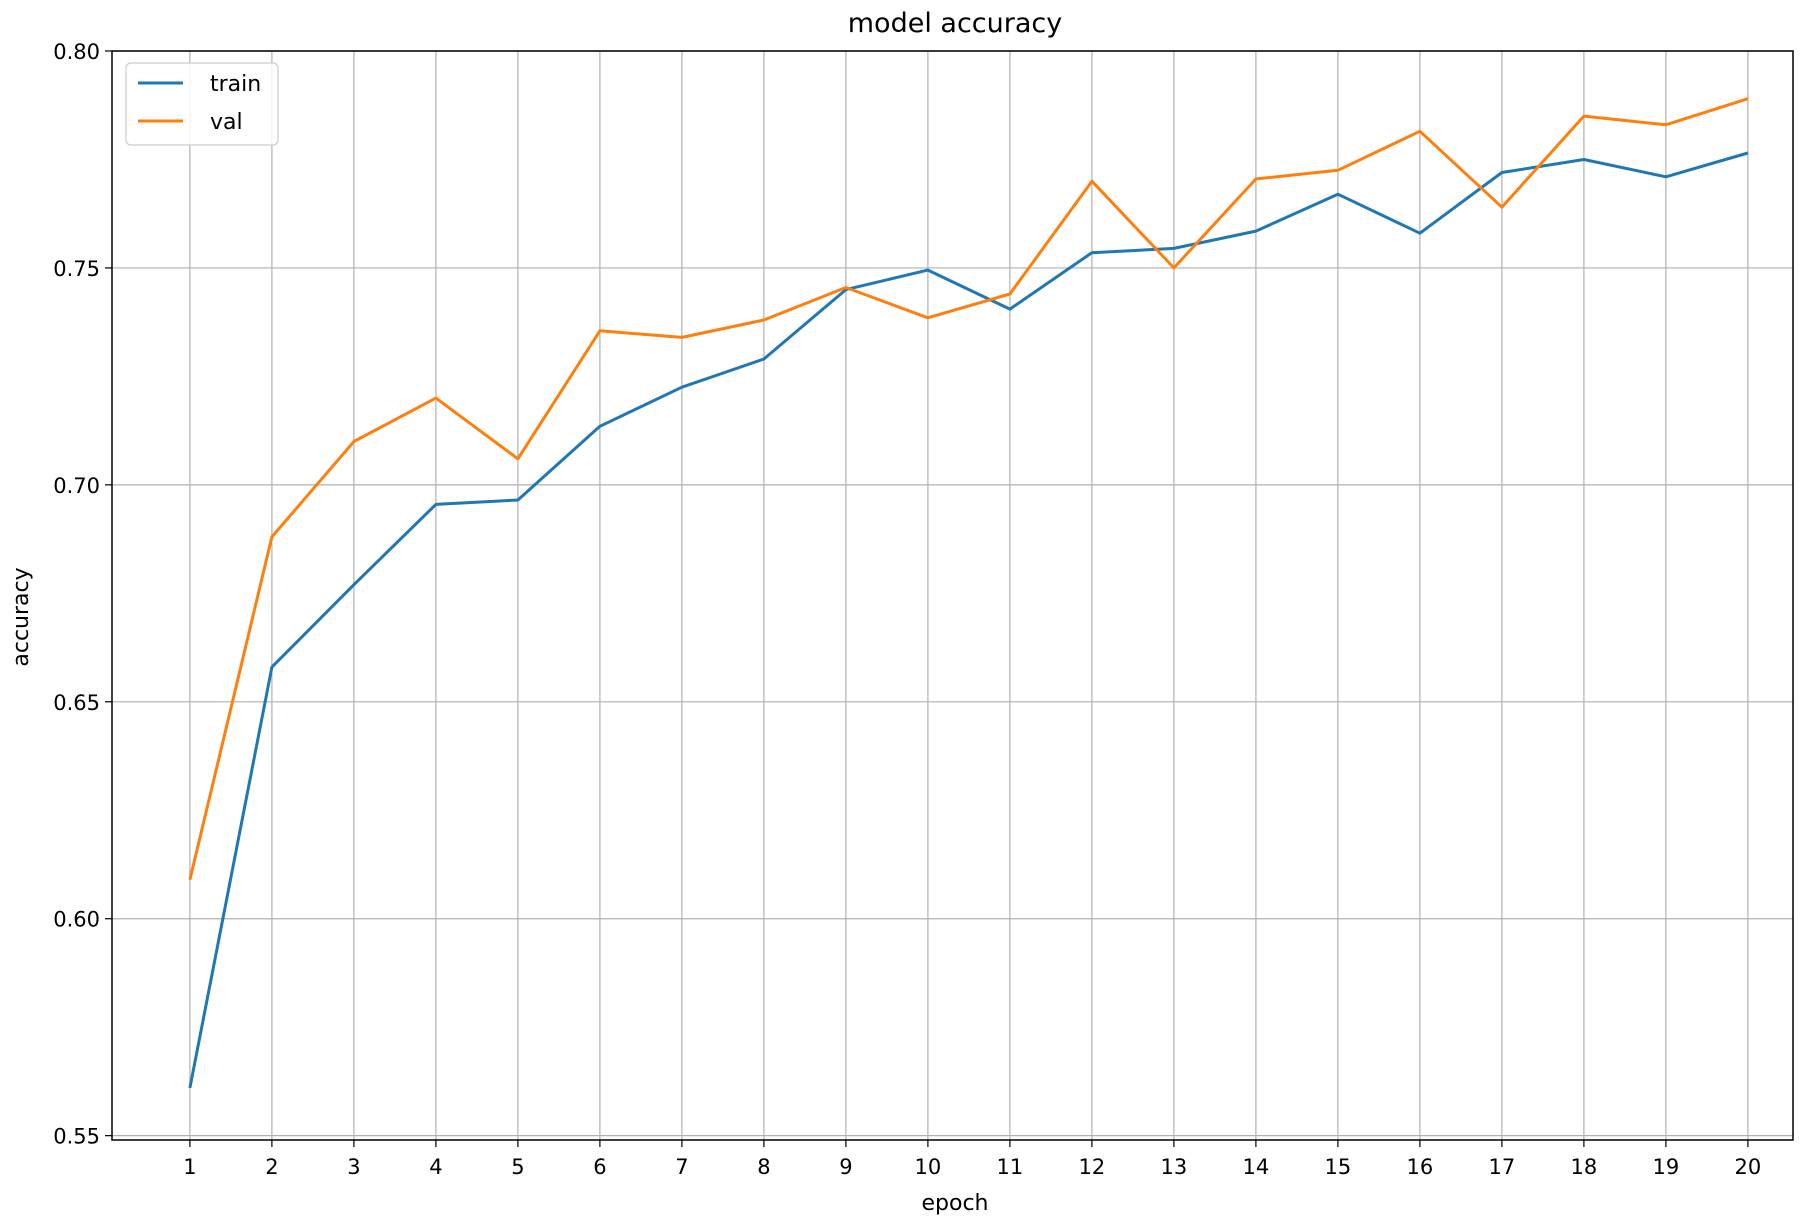  What do you see at coordinates (928, 1167) in the screenshot?
I see `x-tick-label: 10` at bounding box center [928, 1167].